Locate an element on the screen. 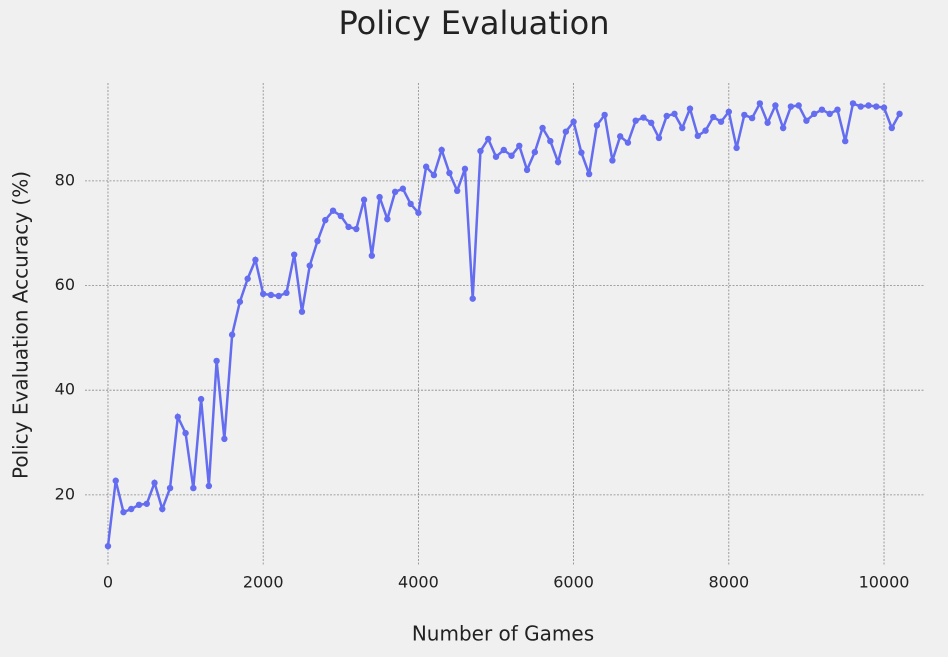 This screenshot has width=948, height=657. x-tick-label: 8000 is located at coordinates (728, 582).